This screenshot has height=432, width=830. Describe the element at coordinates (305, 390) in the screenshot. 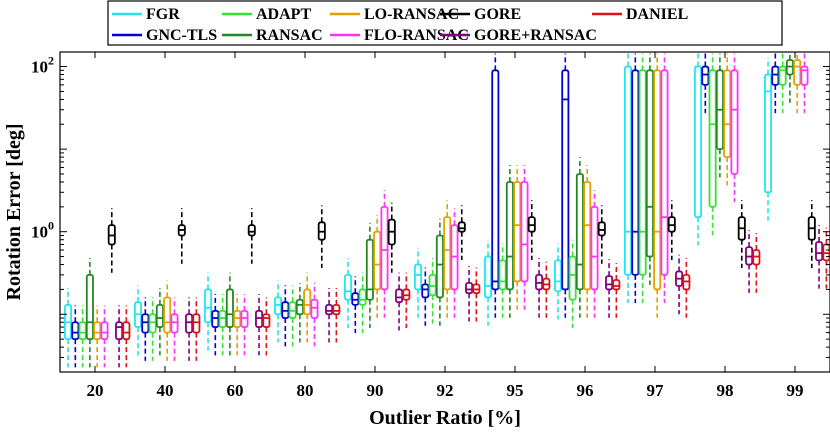

I see `x-tick-label: 80` at that location.